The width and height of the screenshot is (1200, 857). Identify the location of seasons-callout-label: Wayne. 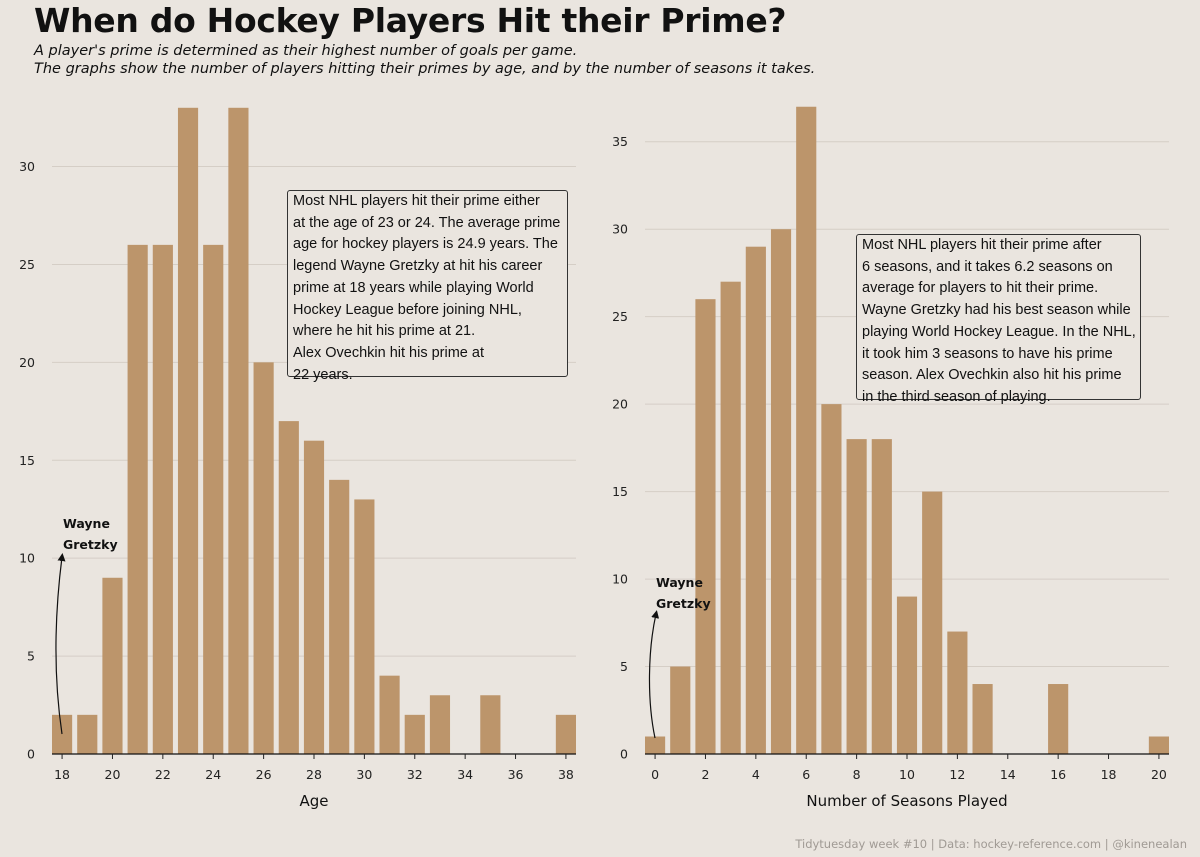
(679, 582).